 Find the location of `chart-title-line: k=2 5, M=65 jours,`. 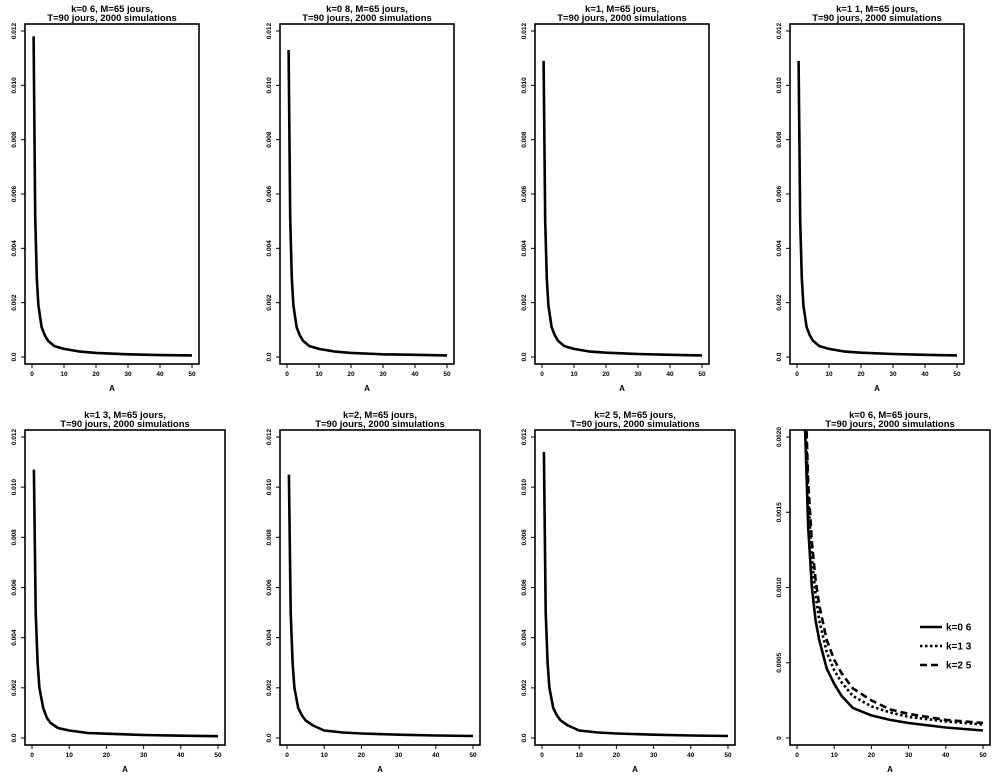

chart-title-line: k=2 5, M=65 jours, is located at coordinates (635, 415).